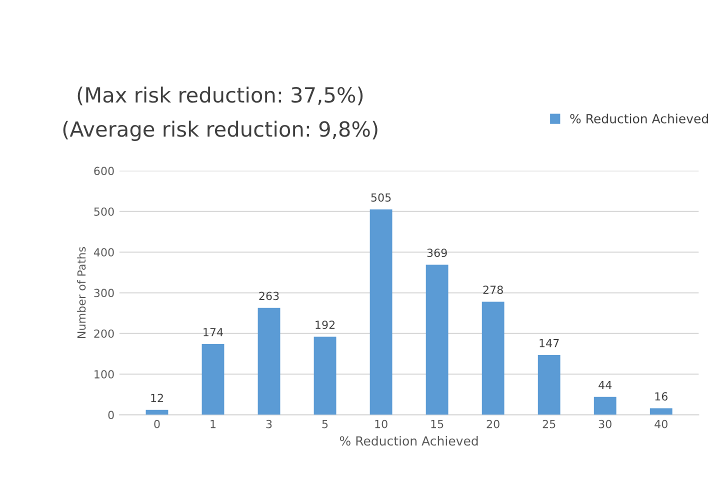 This screenshot has width=724, height=488. I want to click on y-tick-label: 500, so click(104, 211).